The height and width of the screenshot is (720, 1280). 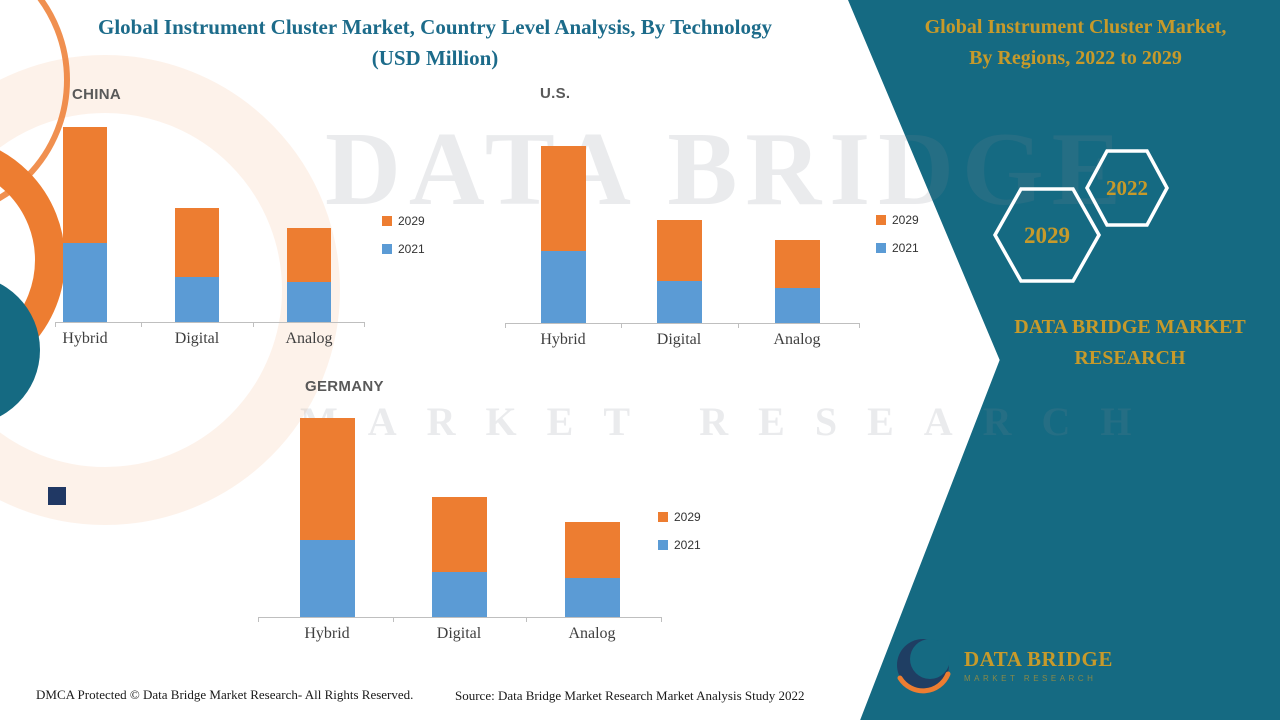 What do you see at coordinates (555, 93) in the screenshot?
I see `chart-title-us: U.S.` at bounding box center [555, 93].